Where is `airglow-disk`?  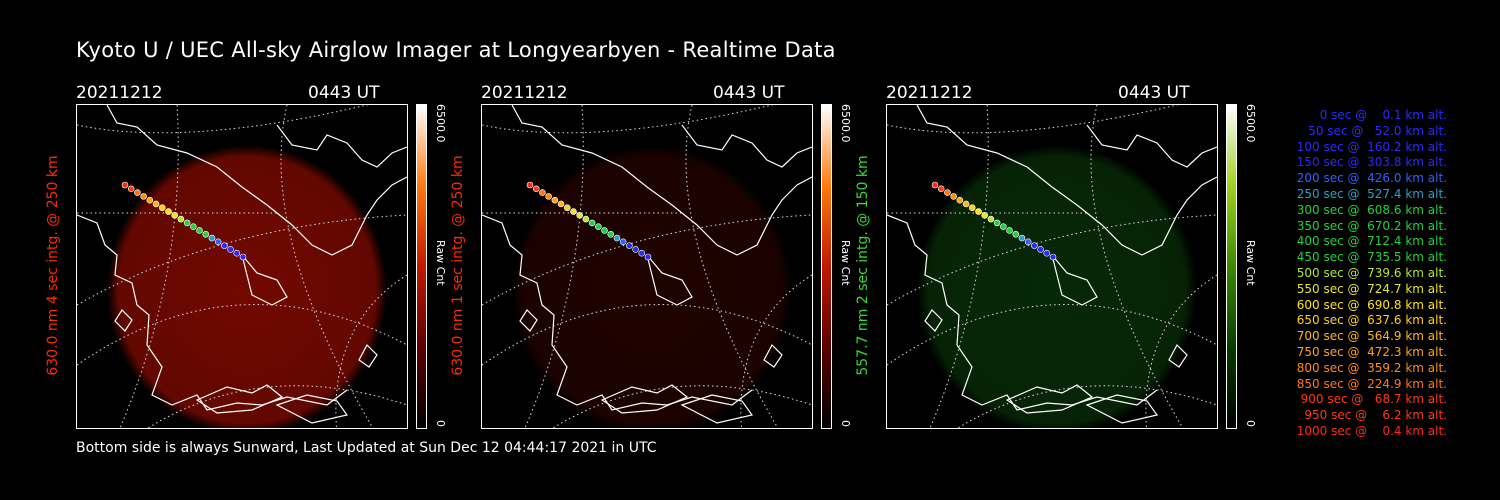
airglow-disk is located at coordinates (247, 286).